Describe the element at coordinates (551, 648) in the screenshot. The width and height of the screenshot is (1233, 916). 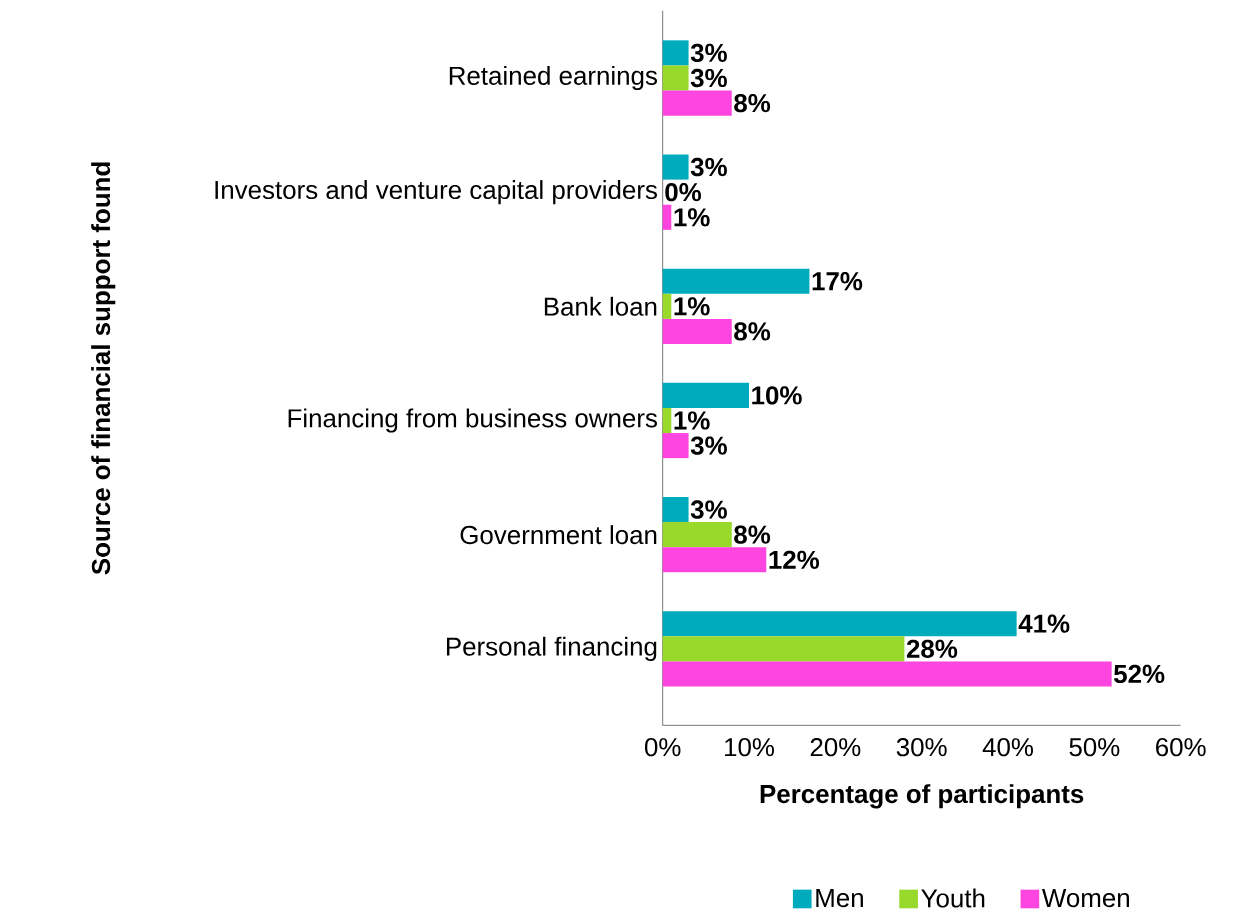
I see `y-tick-label: Personal financing` at that location.